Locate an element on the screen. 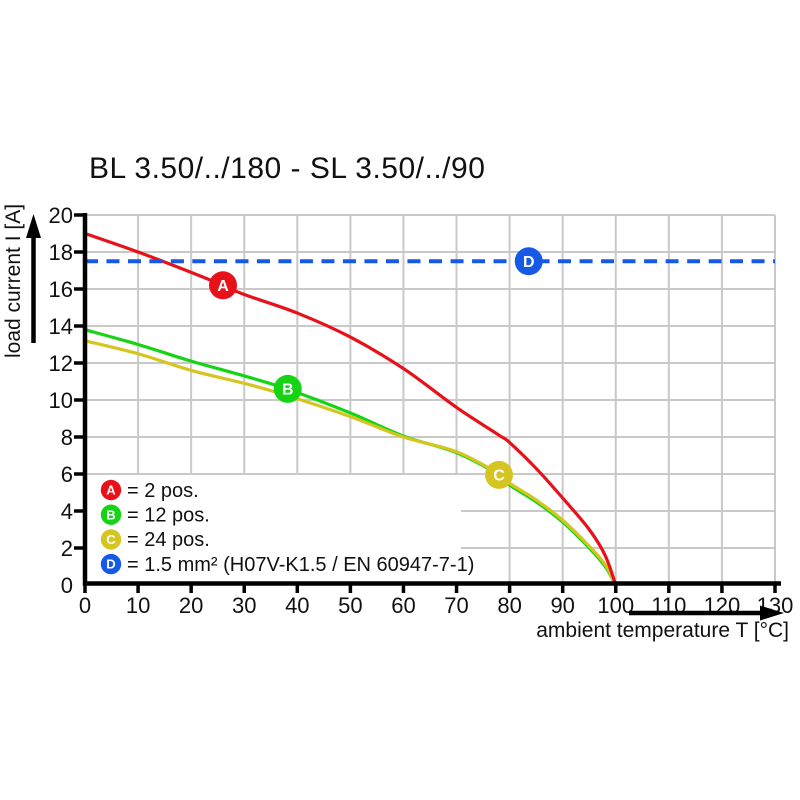 Image resolution: width=800 pixels, height=800 pixels. svg-text: 50 is located at coordinates (350, 605).